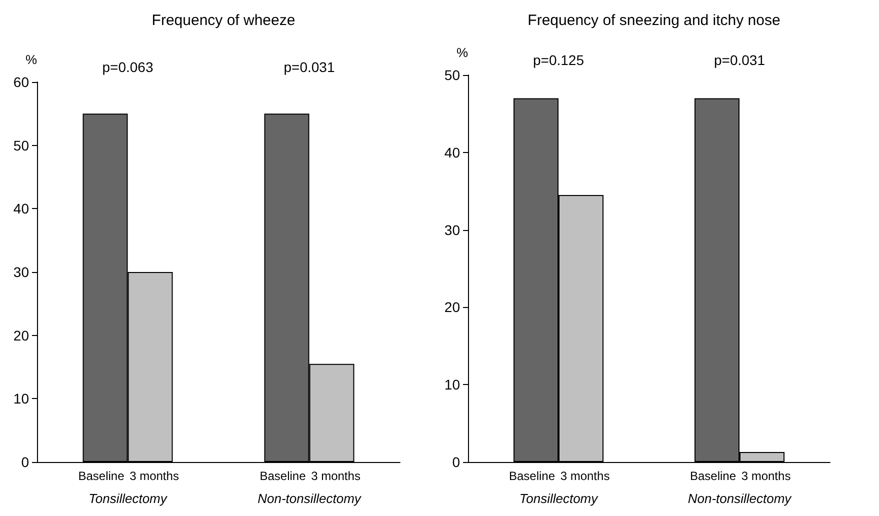 The height and width of the screenshot is (516, 879). What do you see at coordinates (128, 67) in the screenshot?
I see `text: p=0.063` at bounding box center [128, 67].